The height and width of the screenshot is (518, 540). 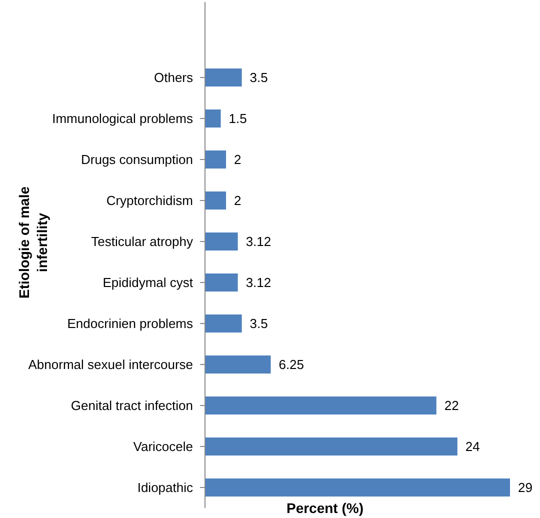 I want to click on data-label: 22, so click(x=451, y=406).